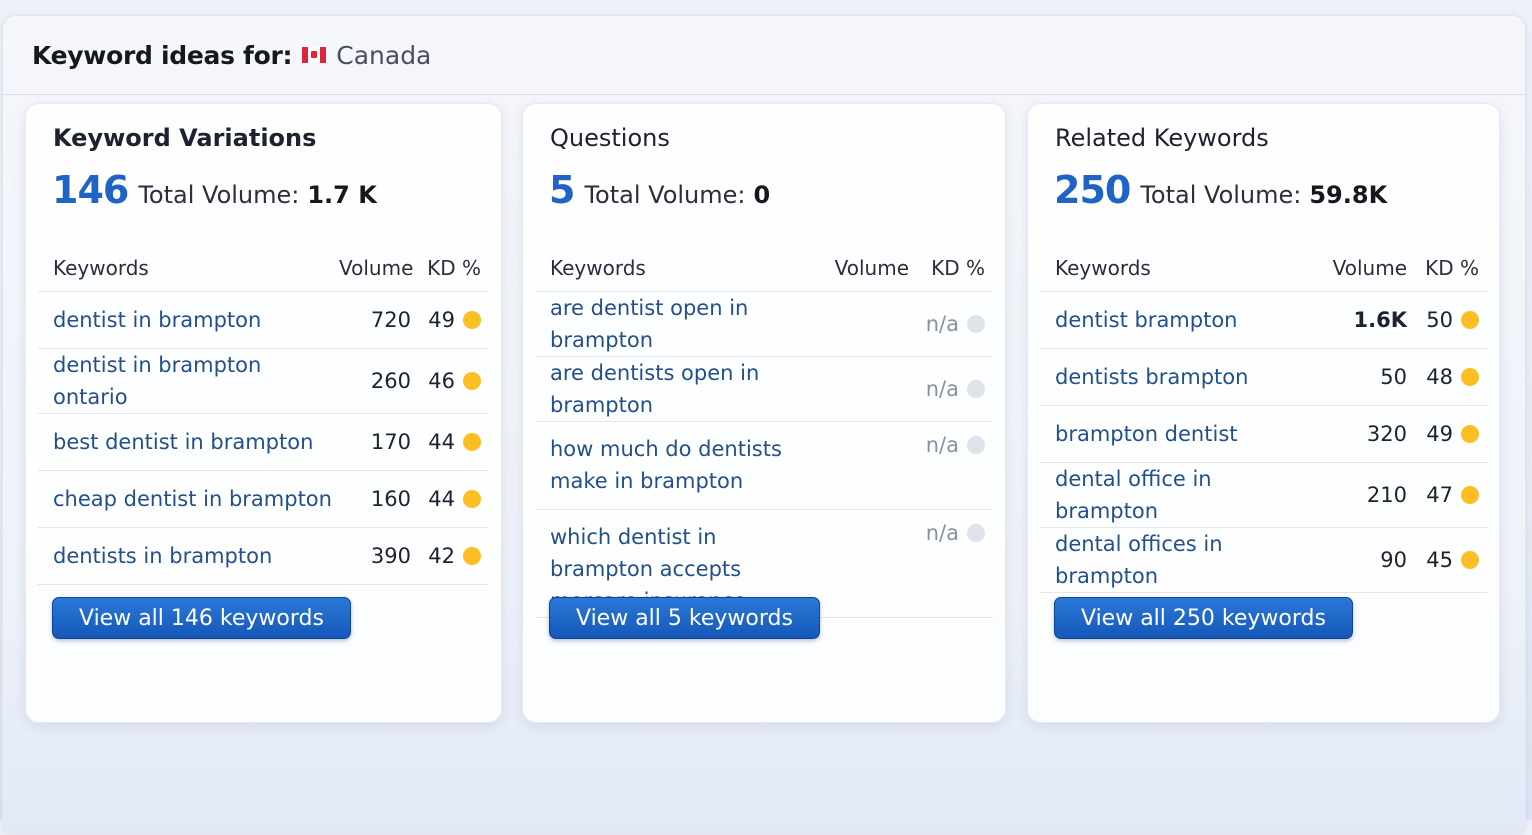  What do you see at coordinates (649, 324) in the screenshot?
I see `keyword-link: are dentist open in brampton` at bounding box center [649, 324].